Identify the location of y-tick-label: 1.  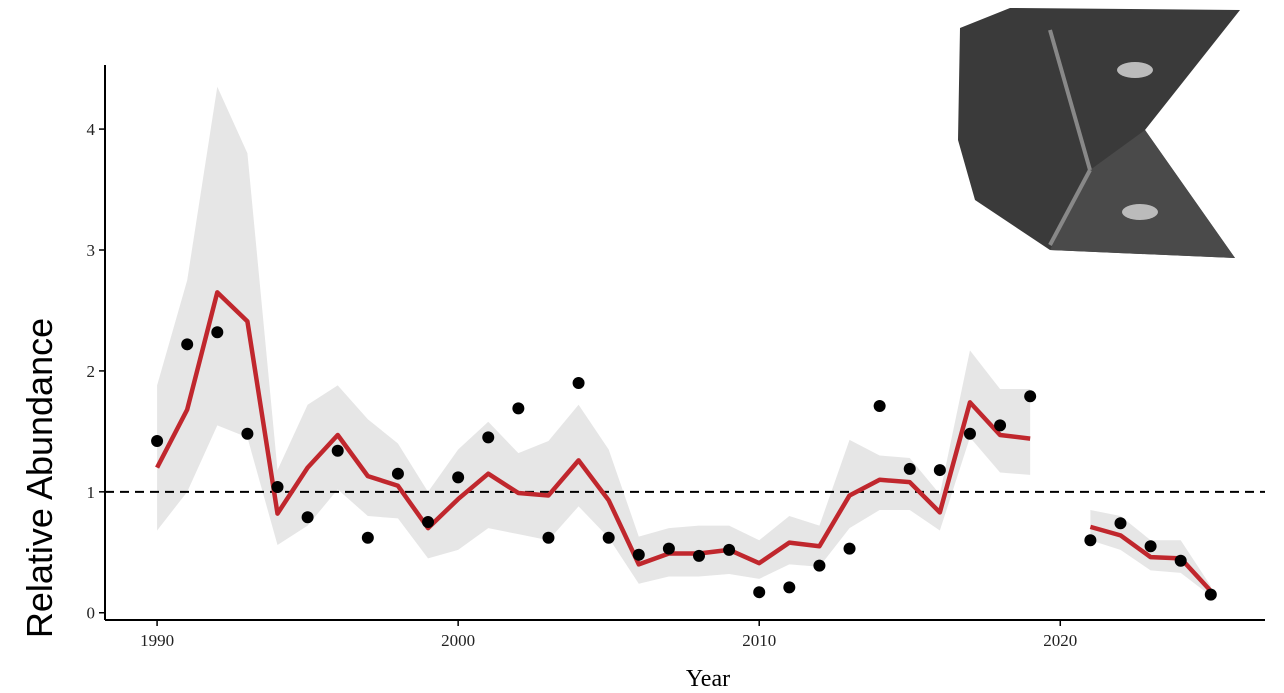
(91, 492).